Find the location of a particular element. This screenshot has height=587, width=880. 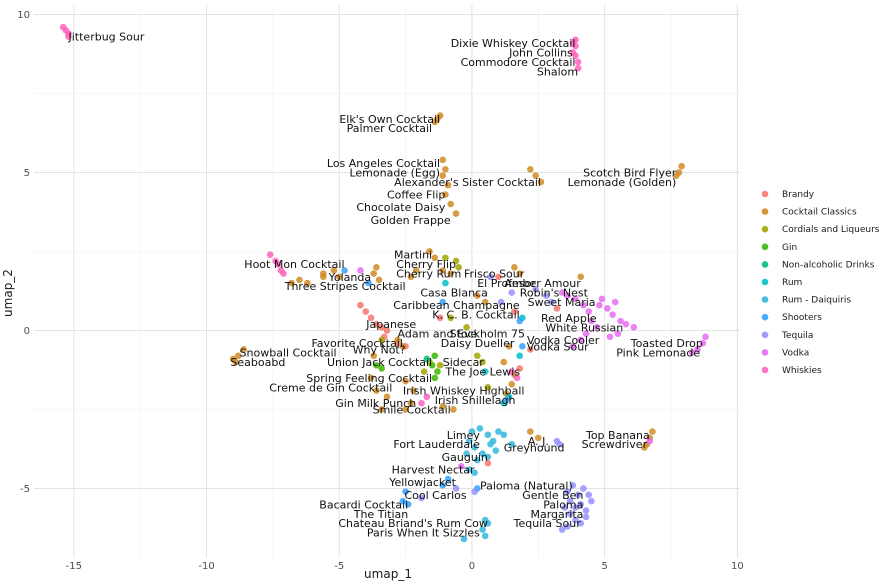

point-label: Seaboabd is located at coordinates (257, 362).